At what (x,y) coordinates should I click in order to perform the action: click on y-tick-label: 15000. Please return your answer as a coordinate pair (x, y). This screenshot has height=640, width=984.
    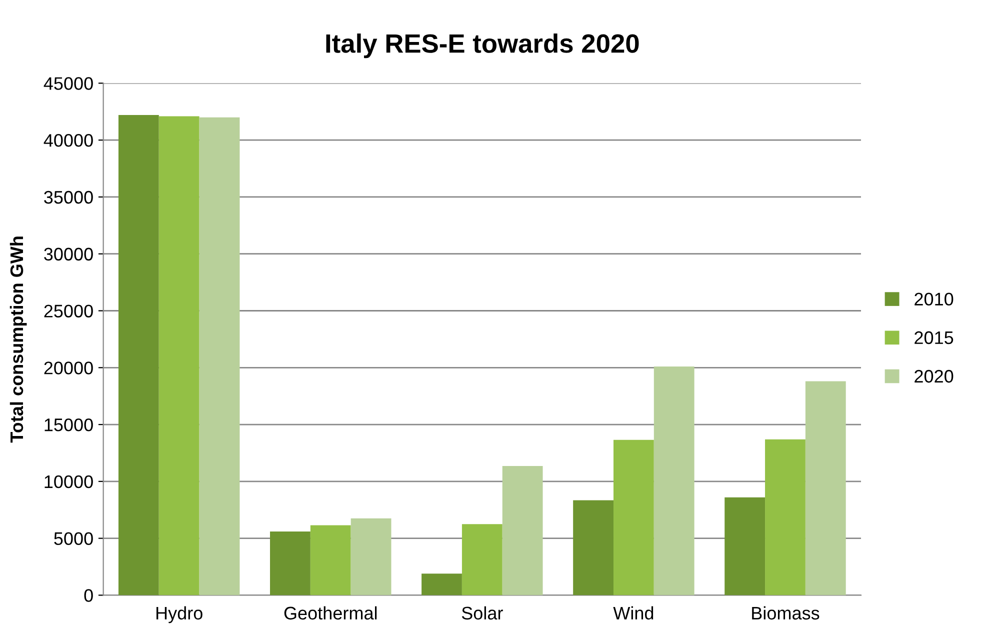
    Looking at the image, I should click on (68, 425).